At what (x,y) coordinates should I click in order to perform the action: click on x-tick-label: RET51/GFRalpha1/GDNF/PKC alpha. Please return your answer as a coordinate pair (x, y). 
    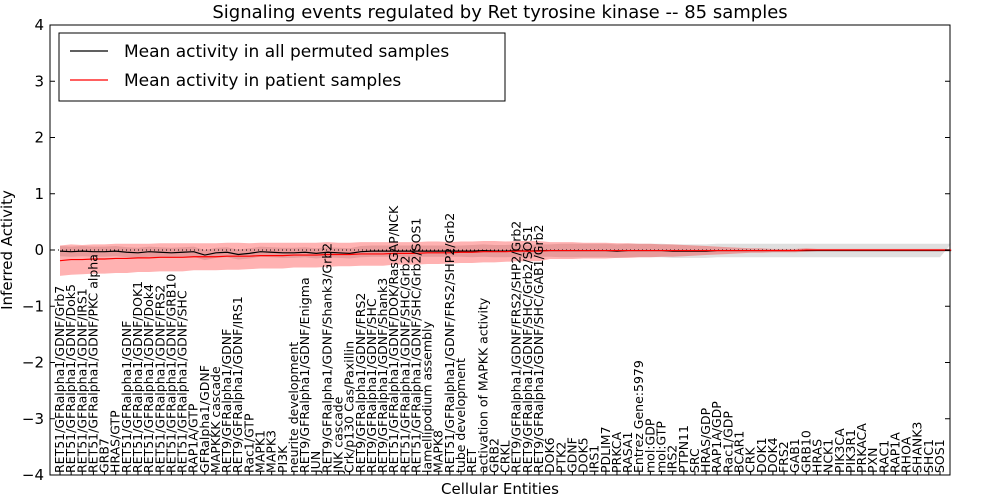
    Looking at the image, I should click on (92, 363).